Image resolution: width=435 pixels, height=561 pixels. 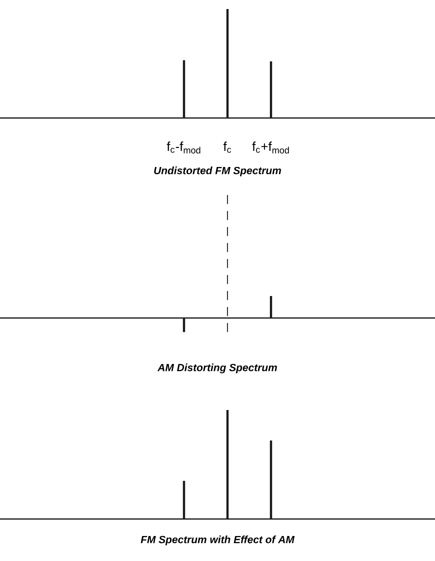 I want to click on x-tick-label: f$_{c}$-f$_{mod}$, so click(x=183, y=148).